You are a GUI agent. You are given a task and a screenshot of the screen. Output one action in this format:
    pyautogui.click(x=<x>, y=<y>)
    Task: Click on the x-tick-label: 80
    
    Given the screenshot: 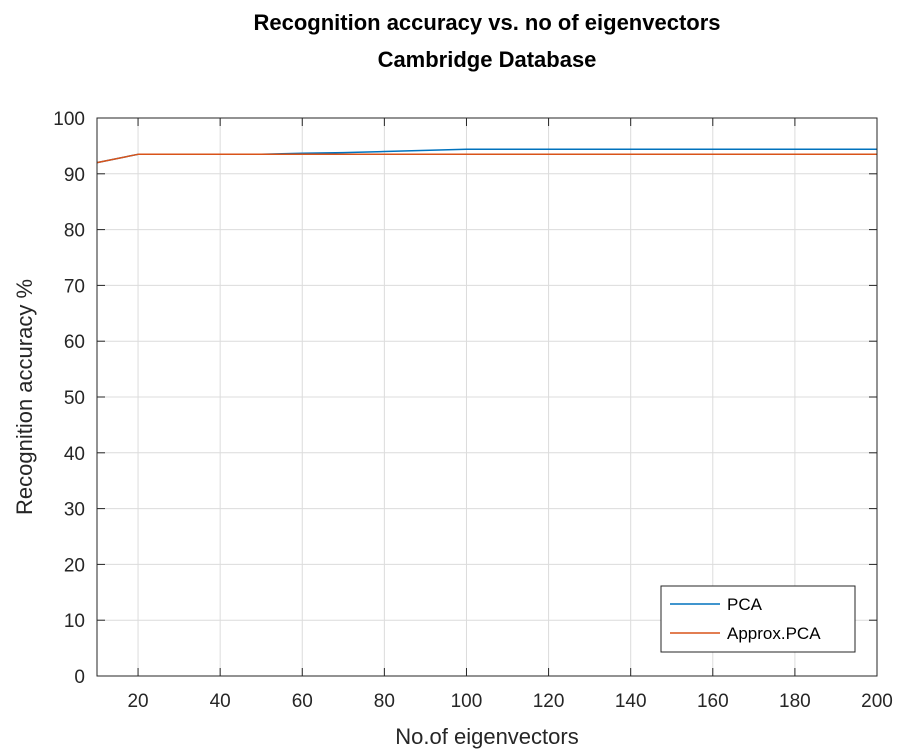 What is the action you would take?
    pyautogui.click(x=384, y=701)
    